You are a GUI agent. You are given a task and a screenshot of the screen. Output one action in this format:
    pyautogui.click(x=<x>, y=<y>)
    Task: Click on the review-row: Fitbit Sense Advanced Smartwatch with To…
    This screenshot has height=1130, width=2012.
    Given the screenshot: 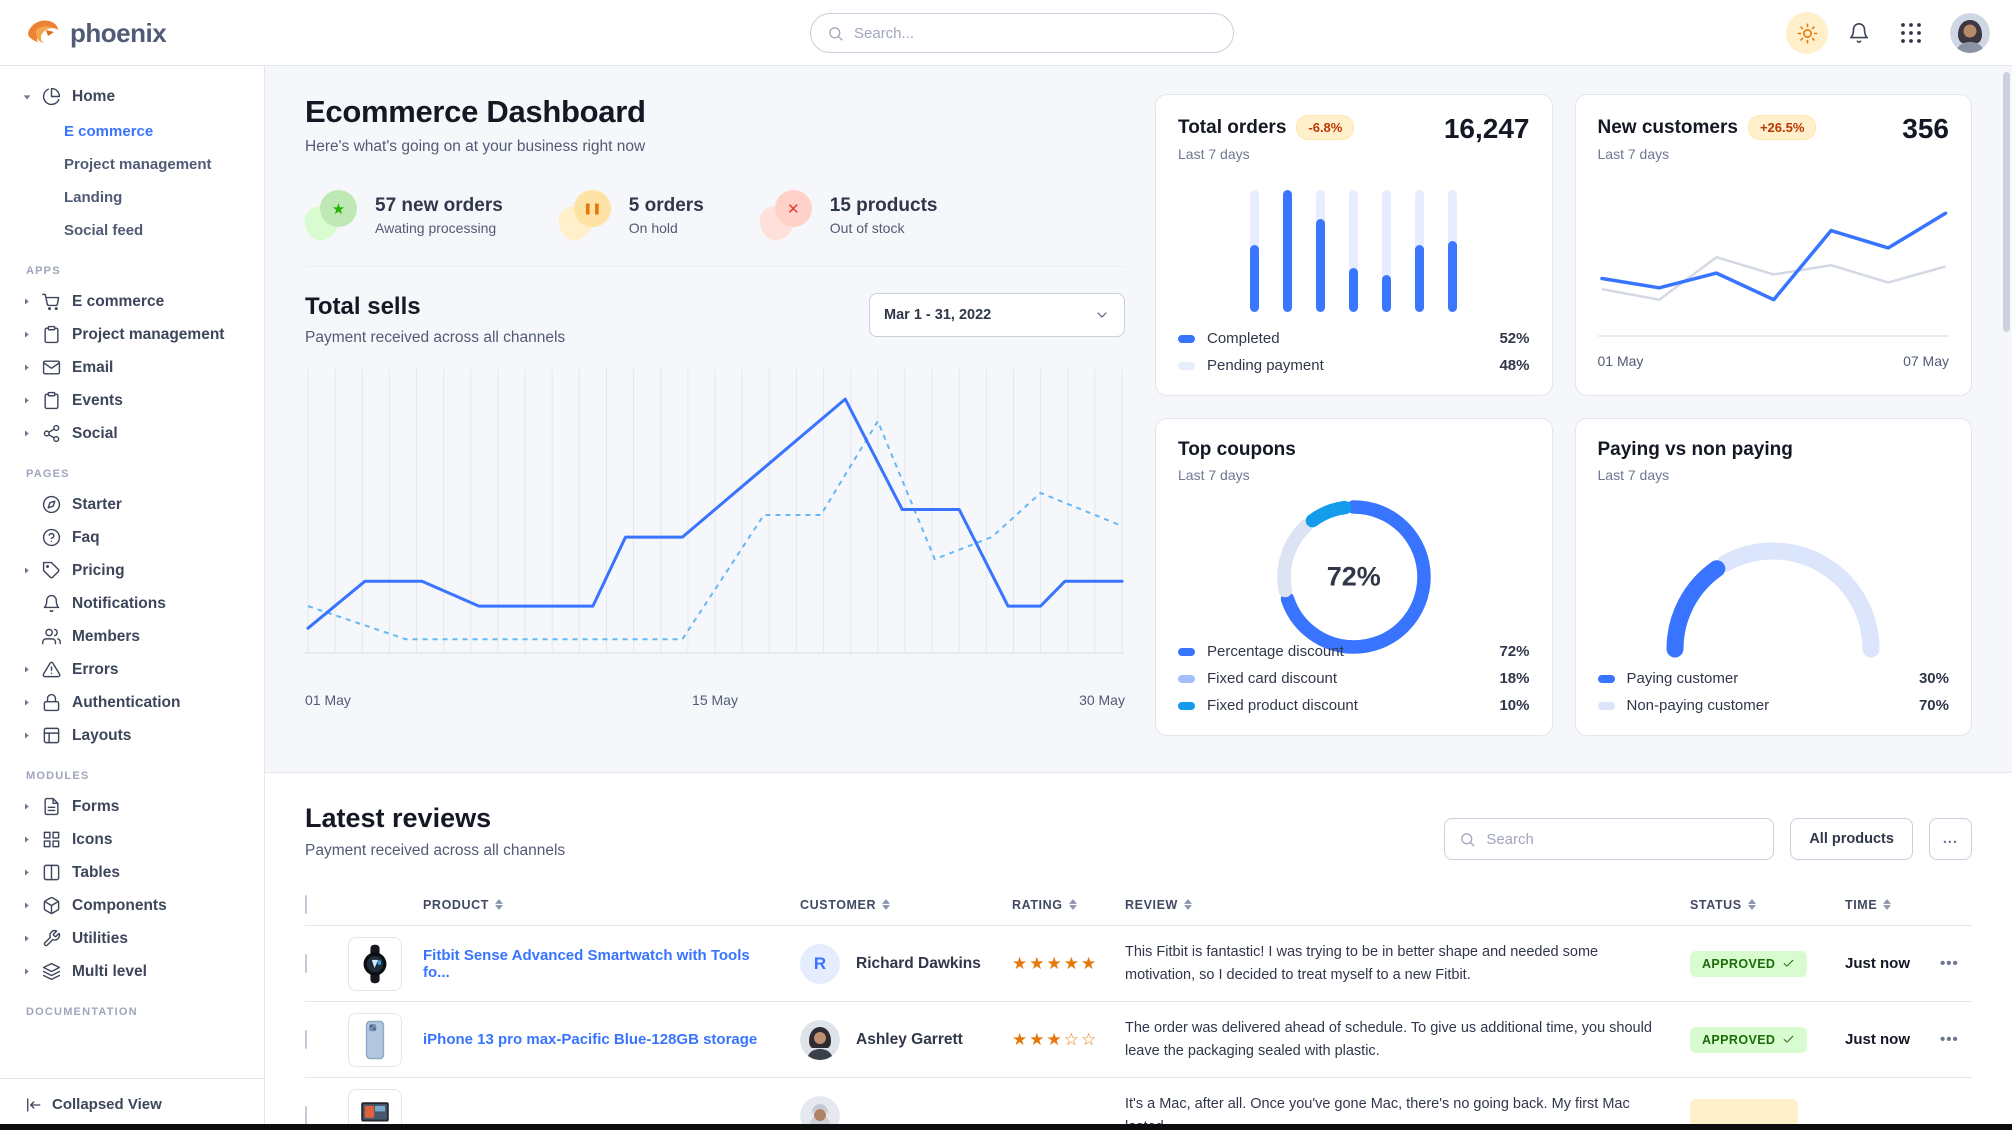 What is the action you would take?
    pyautogui.click(x=1138, y=964)
    